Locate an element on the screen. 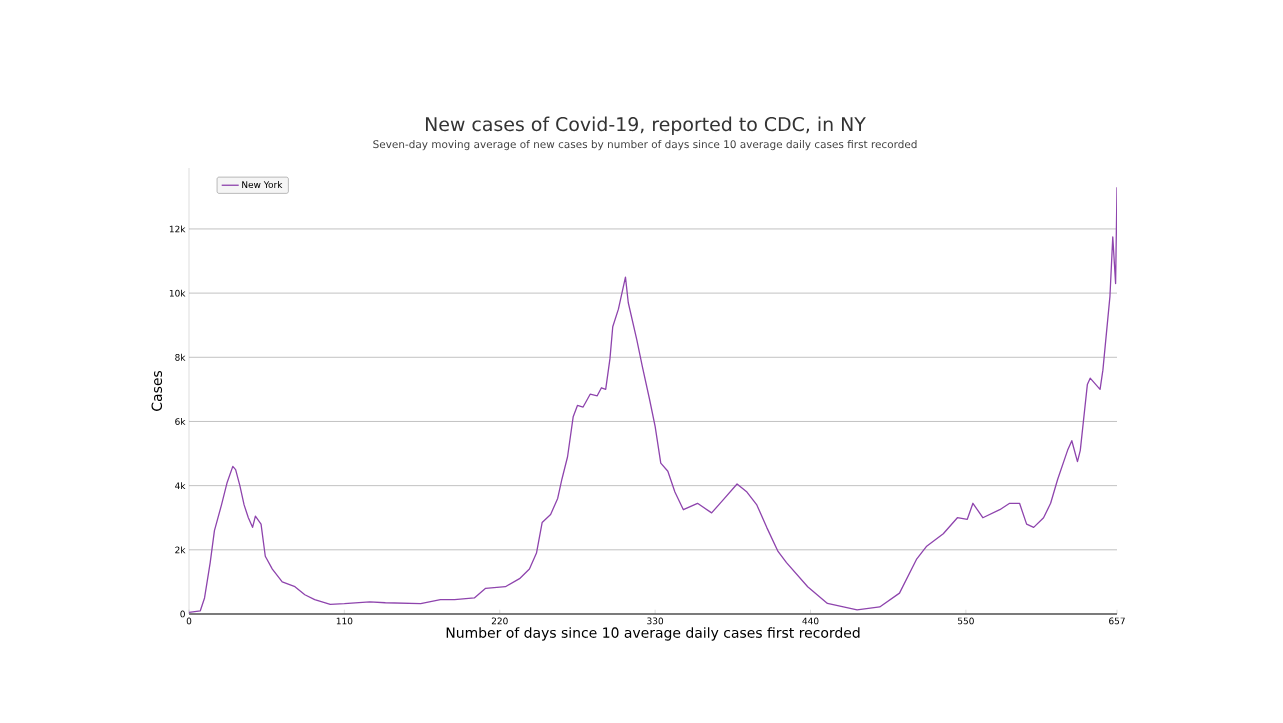 The width and height of the screenshot is (1283, 723). y-axis-title: Cases is located at coordinates (157, 390).